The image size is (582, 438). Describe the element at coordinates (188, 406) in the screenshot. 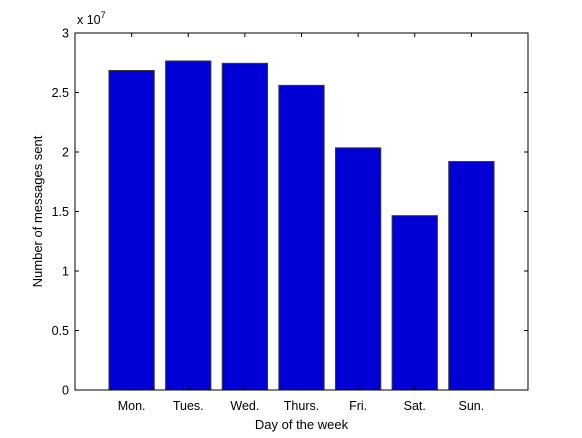

I see `x-tick-label: Tues.` at that location.